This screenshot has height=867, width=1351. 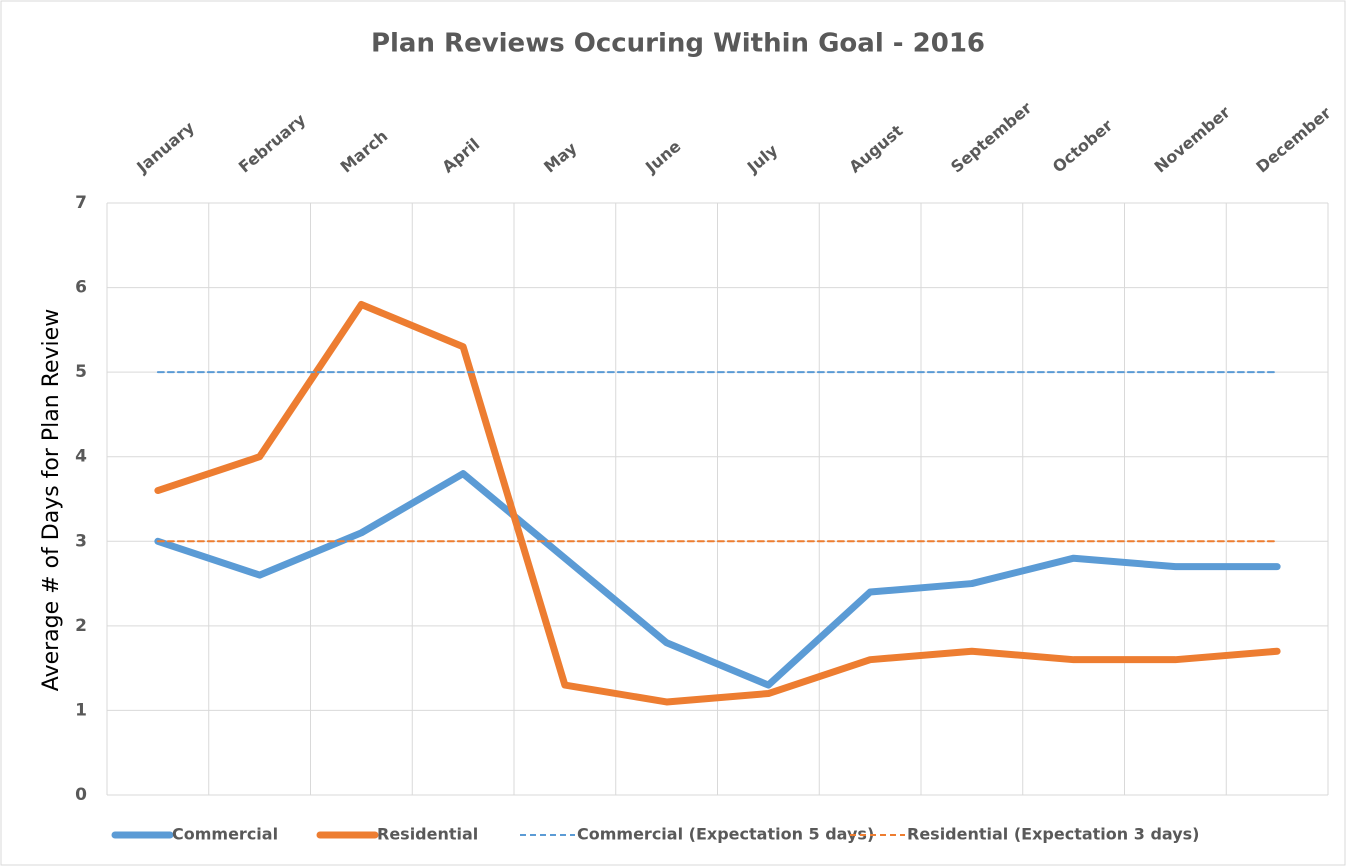 What do you see at coordinates (81, 710) in the screenshot?
I see `y-tick-label: 1` at bounding box center [81, 710].